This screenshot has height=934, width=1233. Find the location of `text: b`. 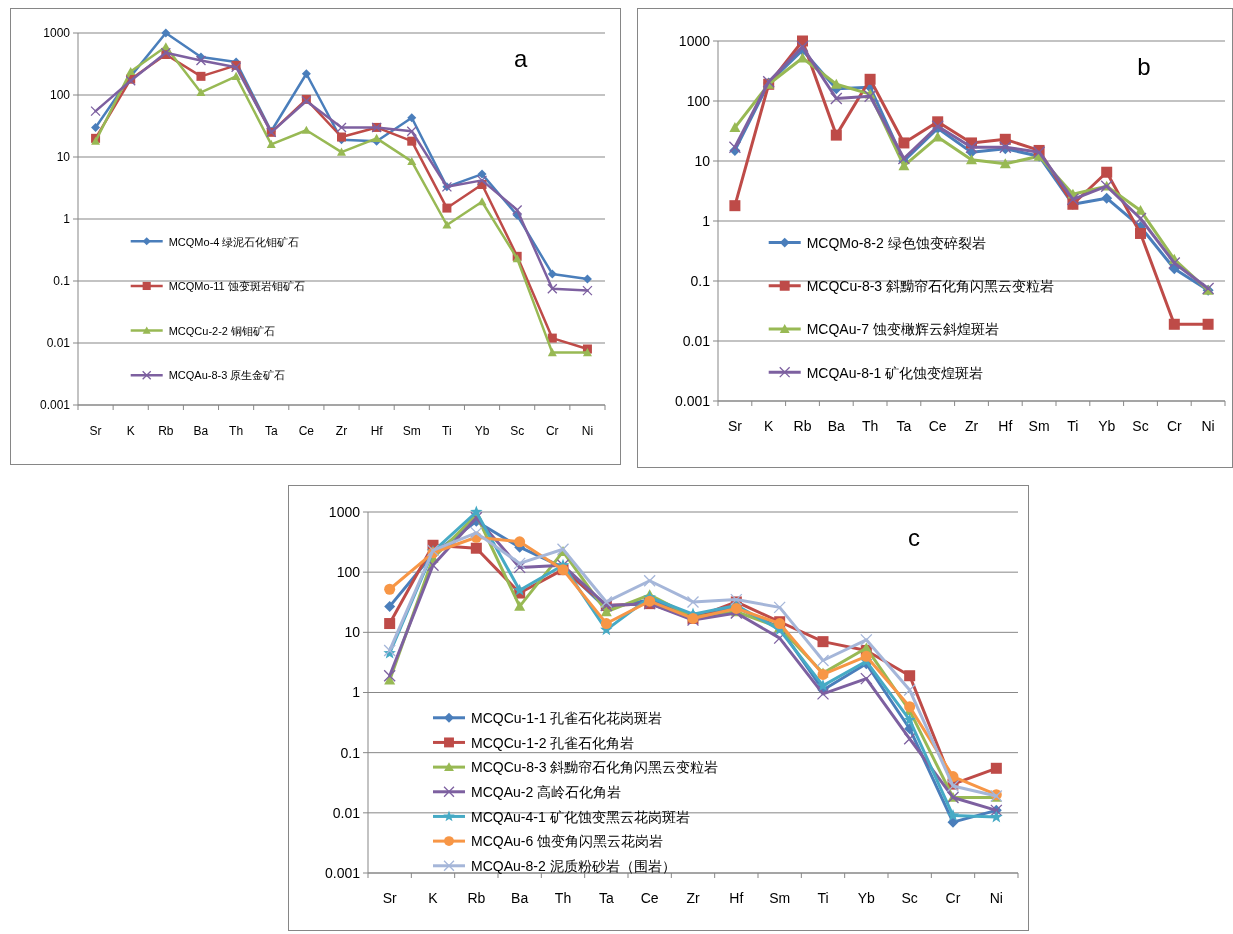

text: b is located at coordinates (1144, 66).